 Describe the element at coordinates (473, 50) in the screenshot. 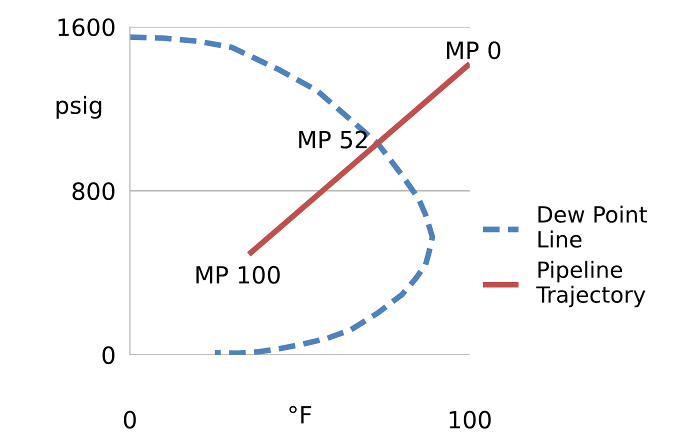

I see `annotation: MP 0` at that location.